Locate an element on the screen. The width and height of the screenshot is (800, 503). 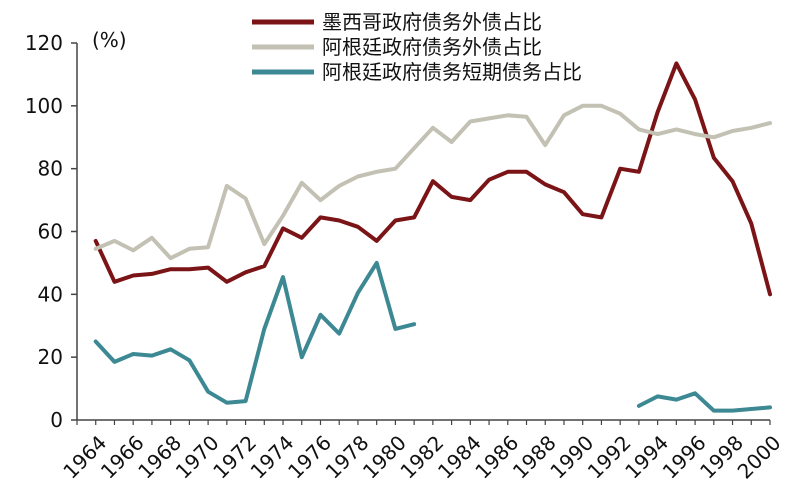
y-tick-label: 80 is located at coordinates (50, 169).